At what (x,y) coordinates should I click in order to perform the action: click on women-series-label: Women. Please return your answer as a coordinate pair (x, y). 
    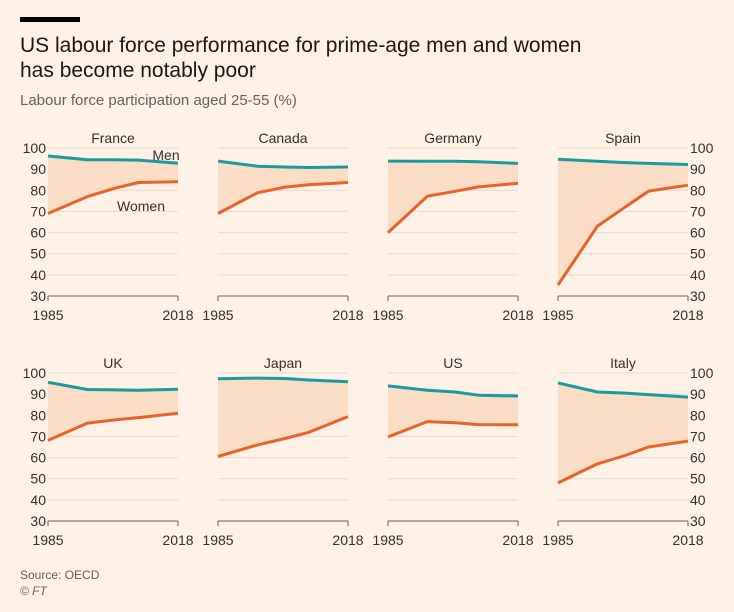
    Looking at the image, I should click on (141, 206).